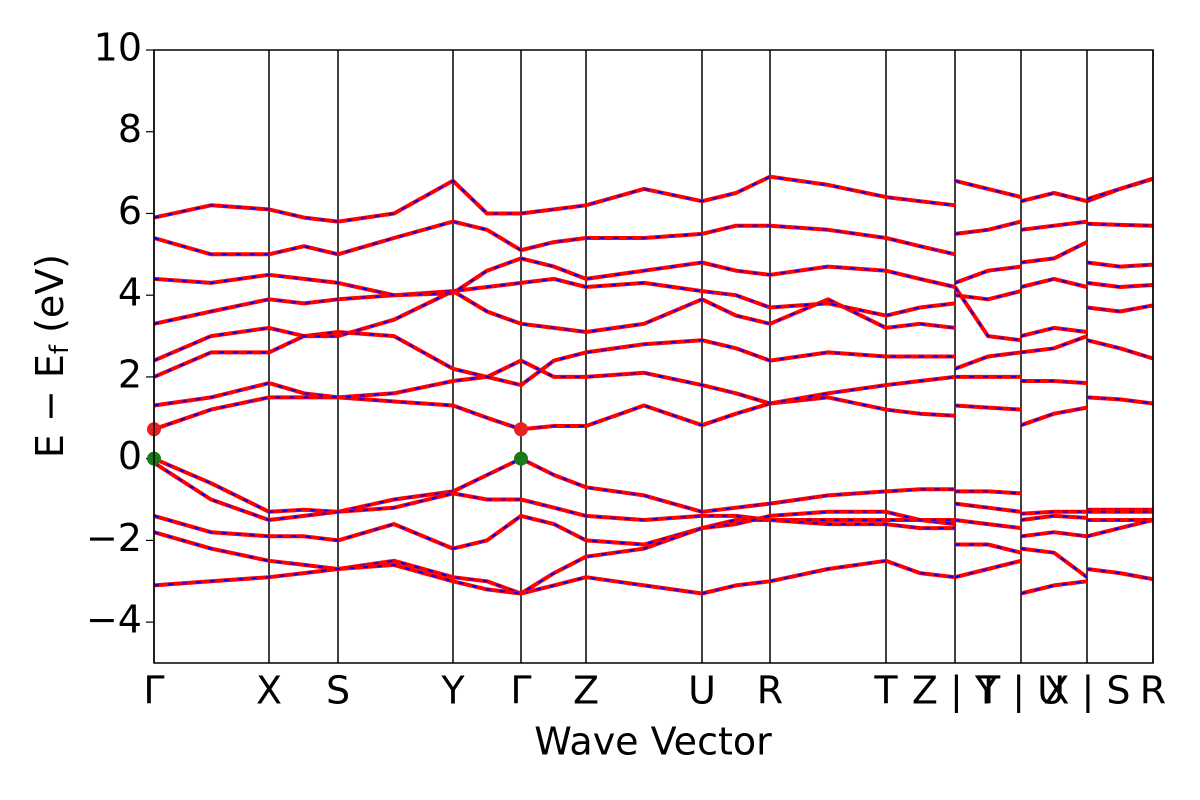 Image resolution: width=1200 pixels, height=800 pixels. What do you see at coordinates (338, 691) in the screenshot?
I see `x-tick-label: S` at bounding box center [338, 691].